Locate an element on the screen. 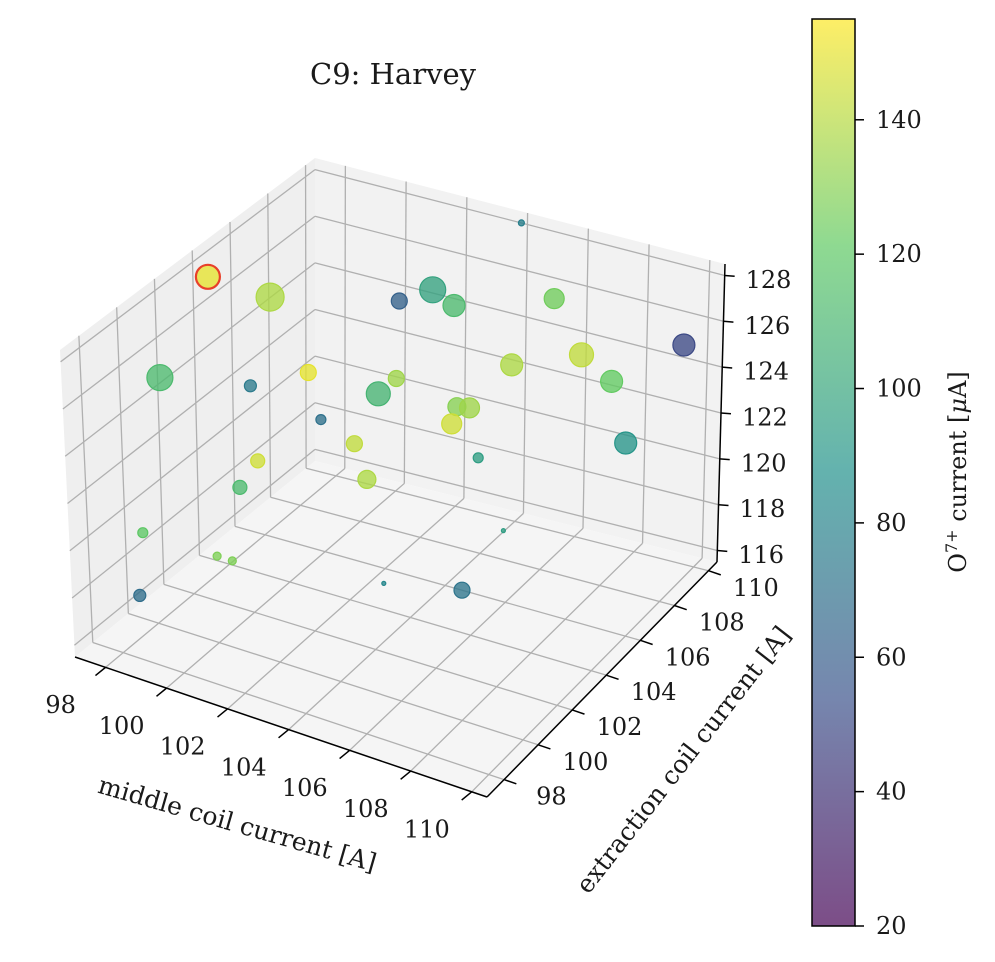  colorbar-frame is located at coordinates (833, 472).